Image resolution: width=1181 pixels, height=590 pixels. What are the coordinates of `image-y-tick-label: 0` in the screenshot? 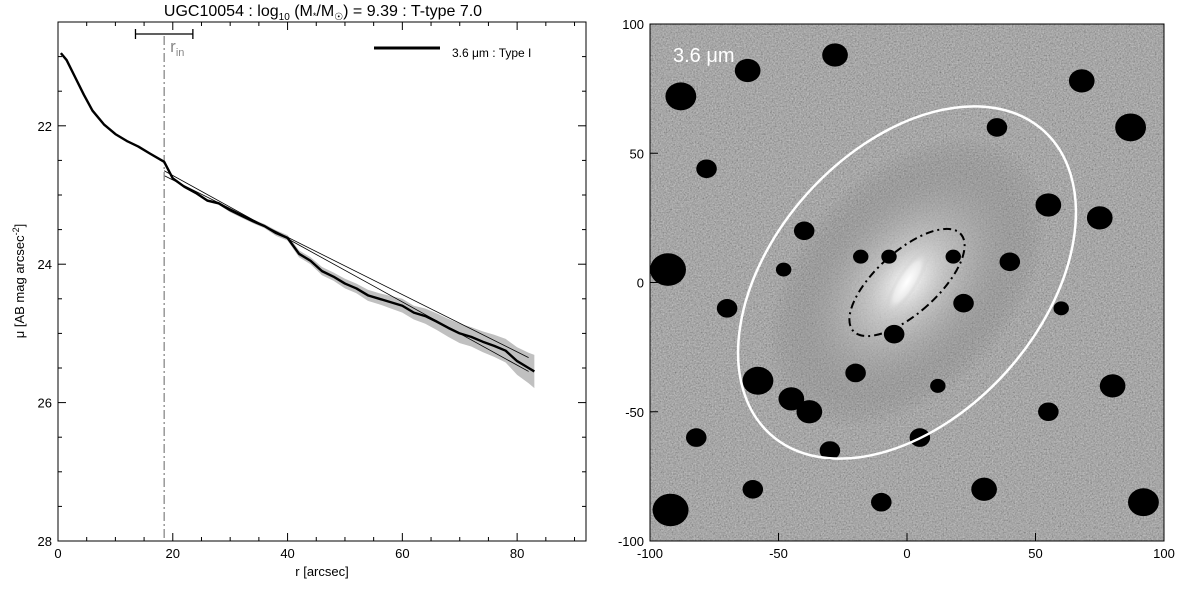 It's located at (640, 283).